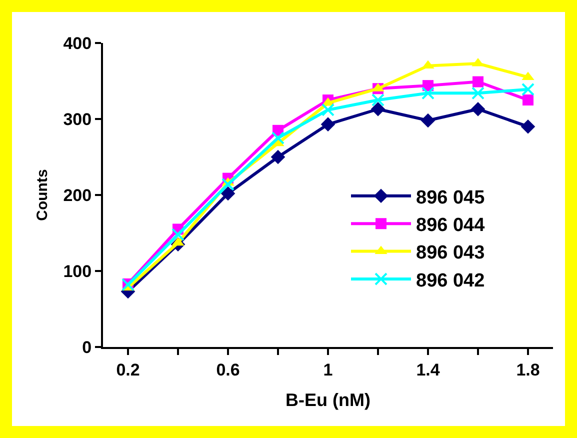 The image size is (577, 438). What do you see at coordinates (228, 370) in the screenshot?
I see `x-tick-label: 0.6` at bounding box center [228, 370].